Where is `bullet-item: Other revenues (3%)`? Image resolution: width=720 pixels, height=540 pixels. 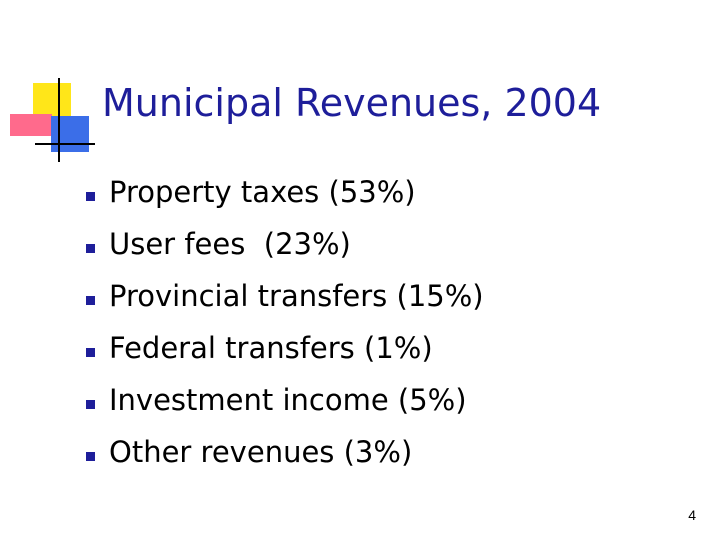 bullet-item: Other revenues (3%) is located at coordinates (285, 452).